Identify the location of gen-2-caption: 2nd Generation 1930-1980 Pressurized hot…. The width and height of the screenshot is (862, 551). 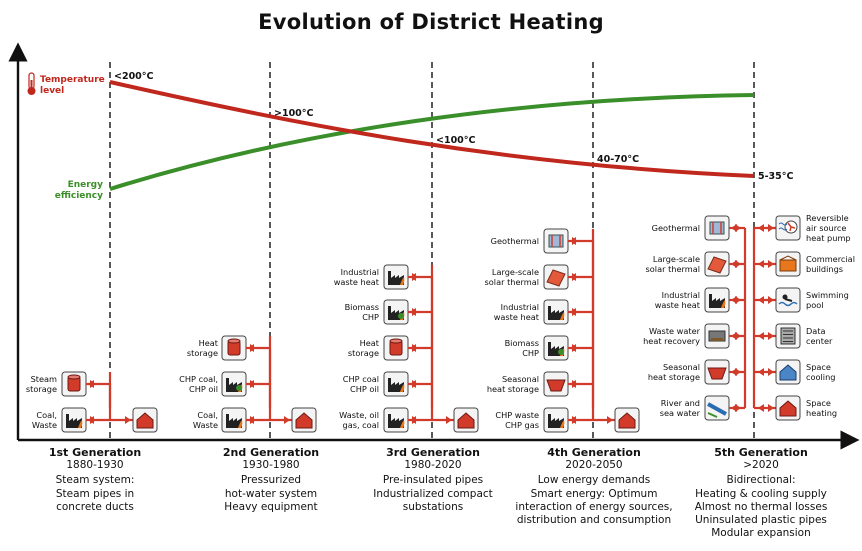
(271, 480).